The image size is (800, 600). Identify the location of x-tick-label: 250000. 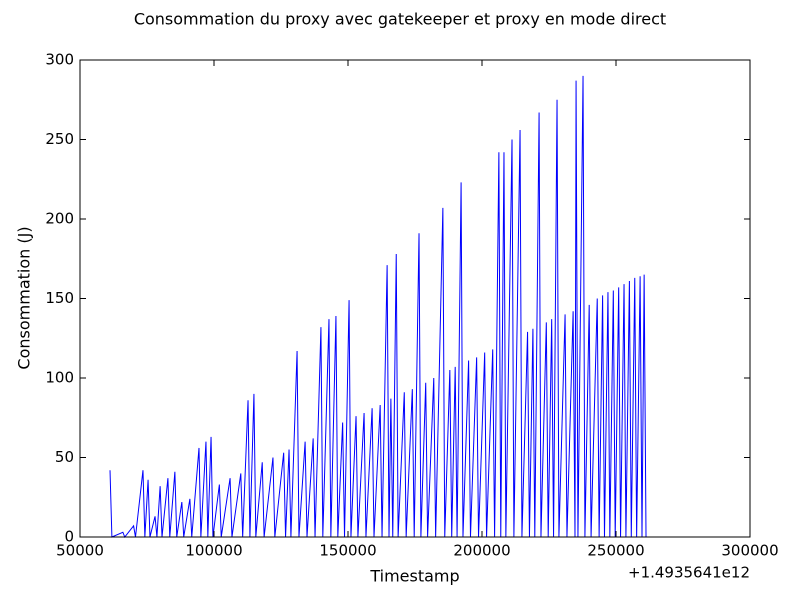
(615, 551).